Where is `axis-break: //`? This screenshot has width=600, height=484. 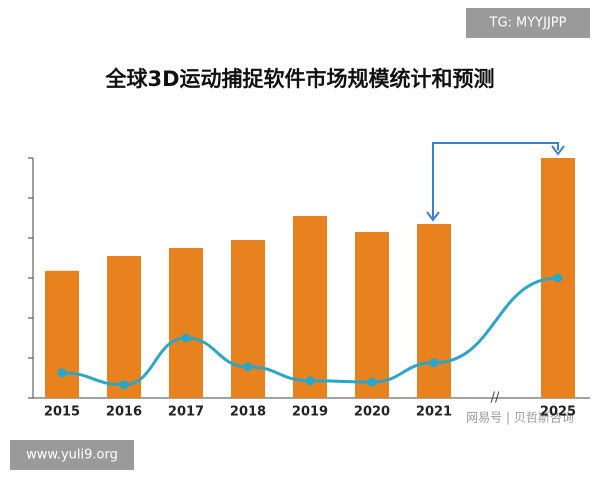
axis-break: // is located at coordinates (495, 398).